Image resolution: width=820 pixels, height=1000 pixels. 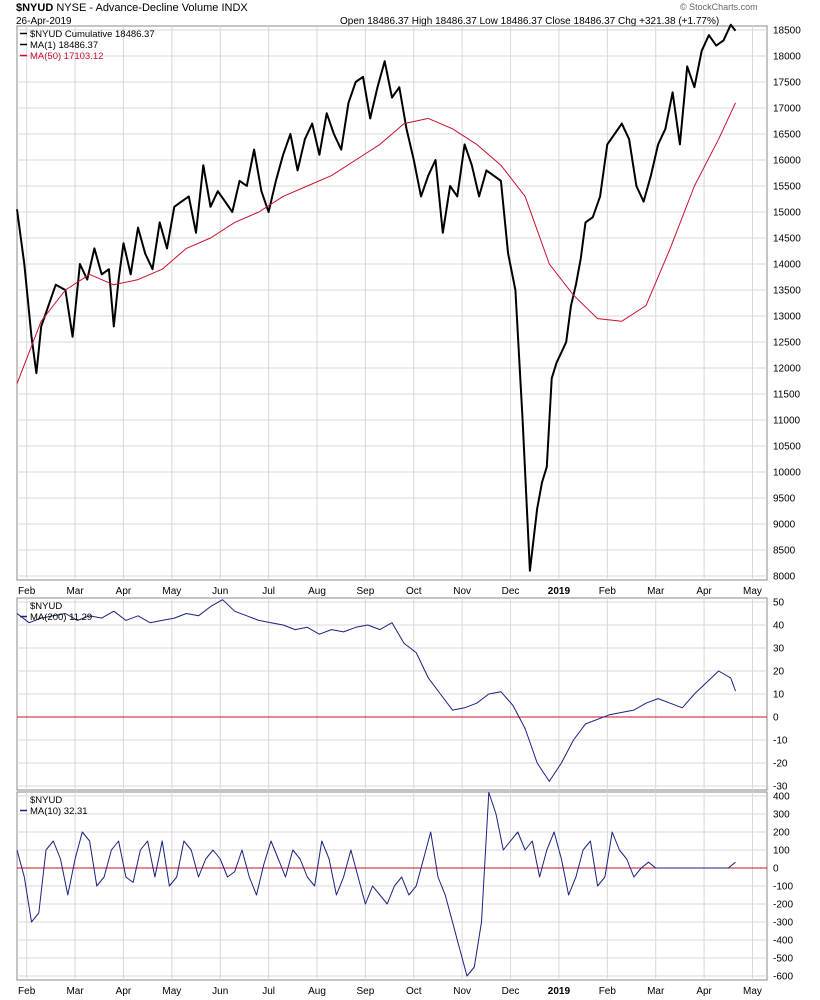 I want to click on price-legend-entry: $NYUD Cumulative 18486.37, so click(x=92, y=34).